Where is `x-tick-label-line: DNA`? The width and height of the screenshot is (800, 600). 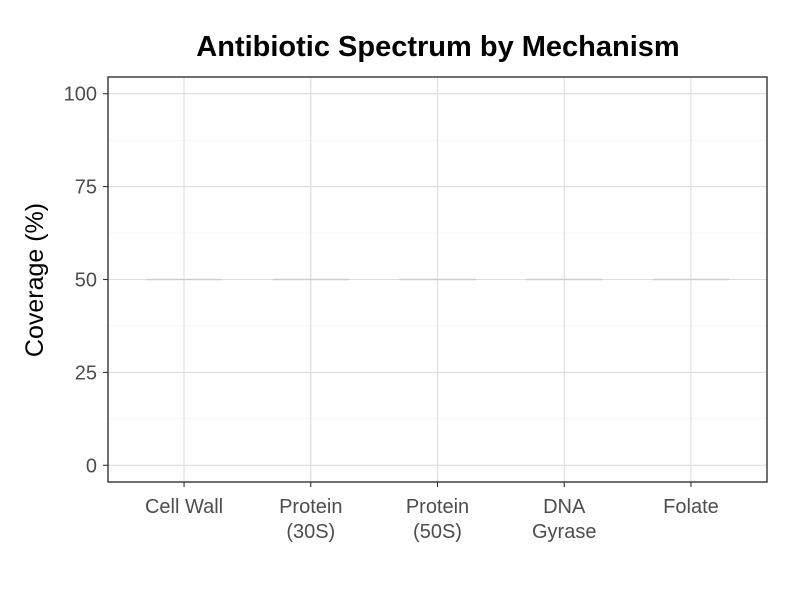
x-tick-label-line: DNA is located at coordinates (564, 507).